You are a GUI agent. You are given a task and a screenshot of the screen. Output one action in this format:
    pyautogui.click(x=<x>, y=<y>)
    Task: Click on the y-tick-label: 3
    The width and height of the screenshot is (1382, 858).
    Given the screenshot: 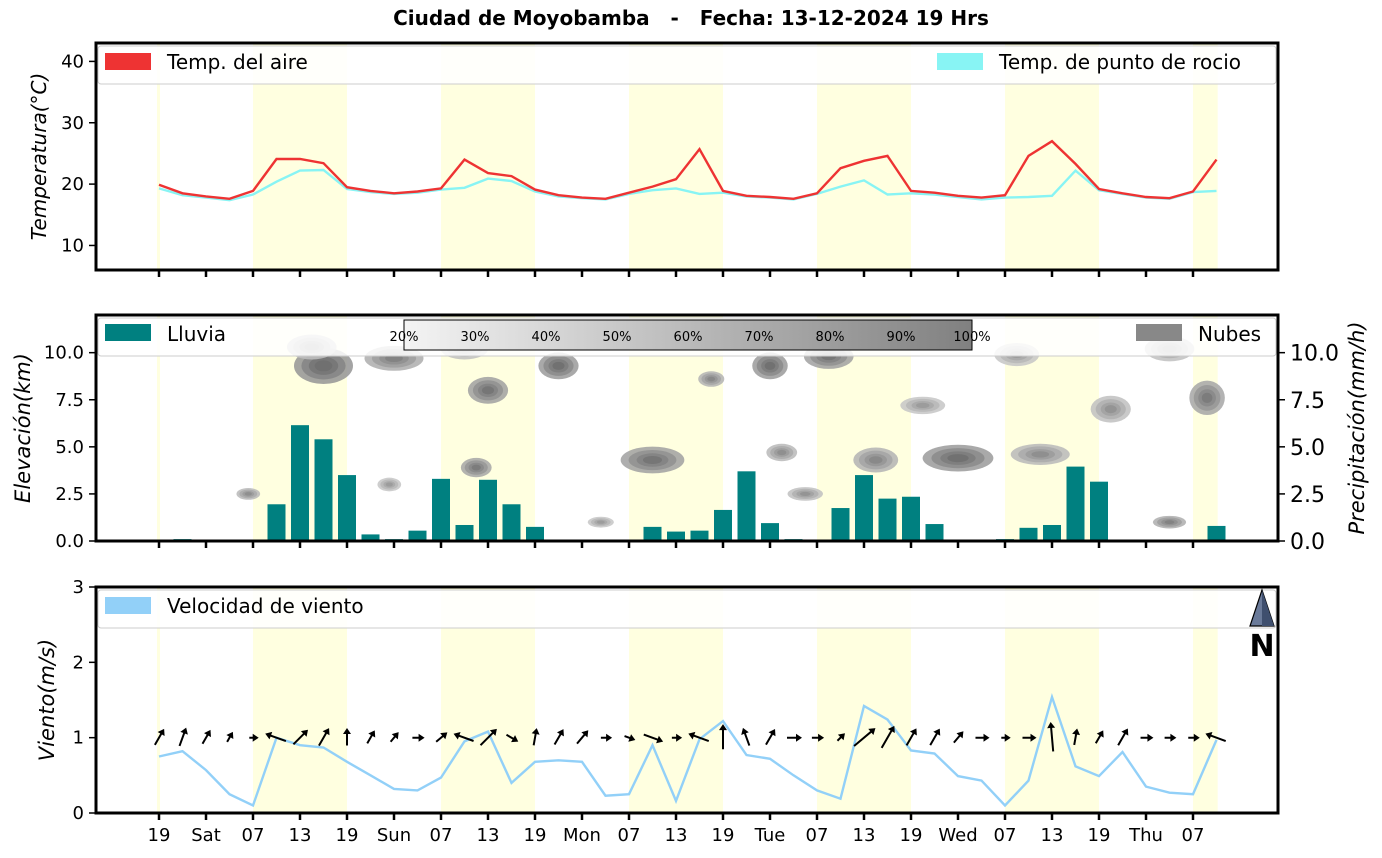 What is the action you would take?
    pyautogui.click(x=78, y=587)
    